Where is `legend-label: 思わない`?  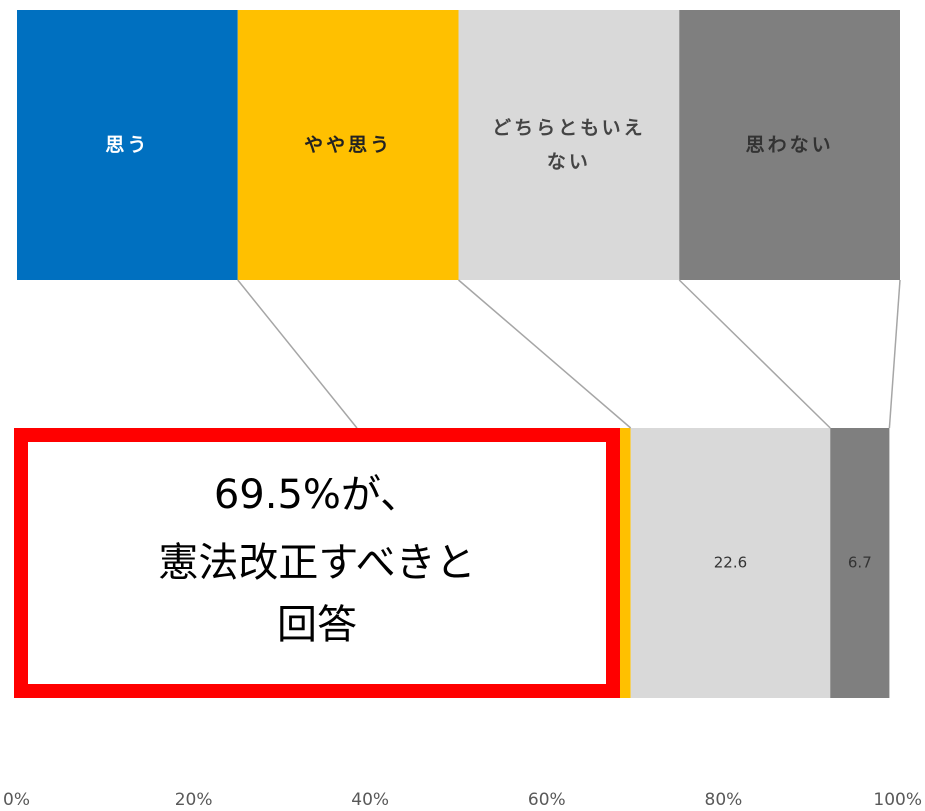
legend-label: 思わない is located at coordinates (789, 144).